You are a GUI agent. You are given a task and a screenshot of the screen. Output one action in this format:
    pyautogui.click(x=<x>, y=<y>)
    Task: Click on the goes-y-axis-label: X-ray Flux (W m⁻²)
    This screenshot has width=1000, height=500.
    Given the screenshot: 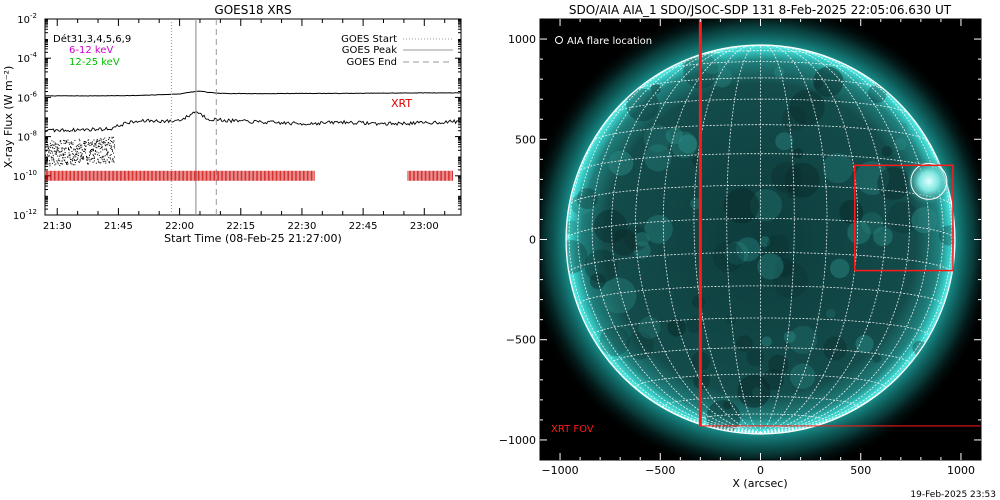 What is the action you would take?
    pyautogui.click(x=8, y=117)
    